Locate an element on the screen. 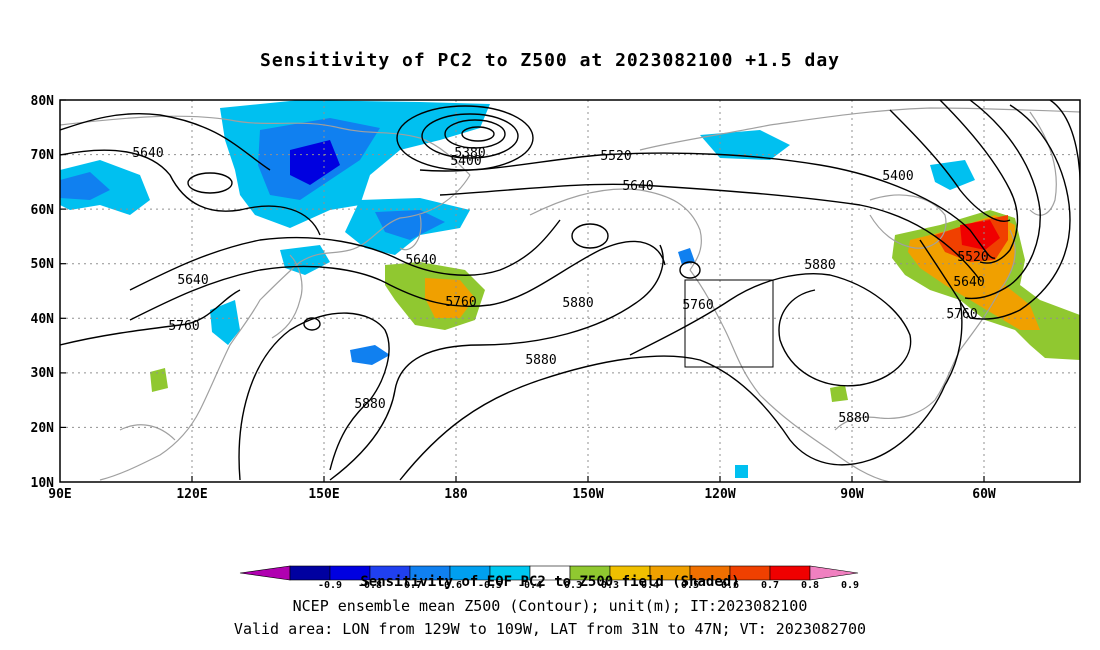  lat-label: 80N is located at coordinates (43, 101).